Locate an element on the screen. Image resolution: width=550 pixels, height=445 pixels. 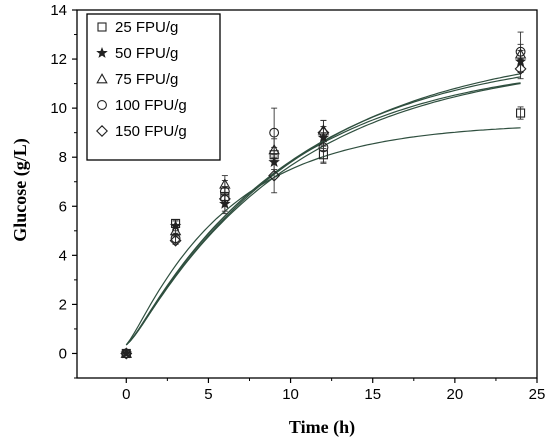
y-tick-label: 0 is located at coordinates (63, 353).